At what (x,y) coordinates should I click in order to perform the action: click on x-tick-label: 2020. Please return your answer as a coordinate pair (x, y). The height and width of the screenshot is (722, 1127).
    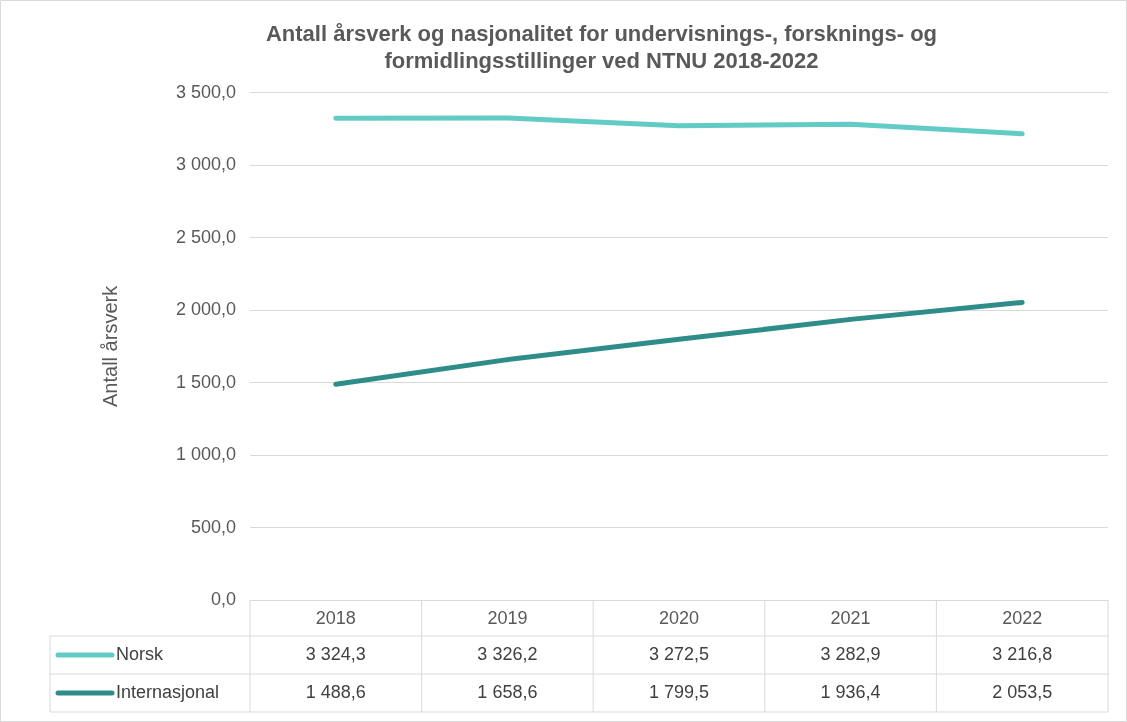
    Looking at the image, I should click on (679, 617).